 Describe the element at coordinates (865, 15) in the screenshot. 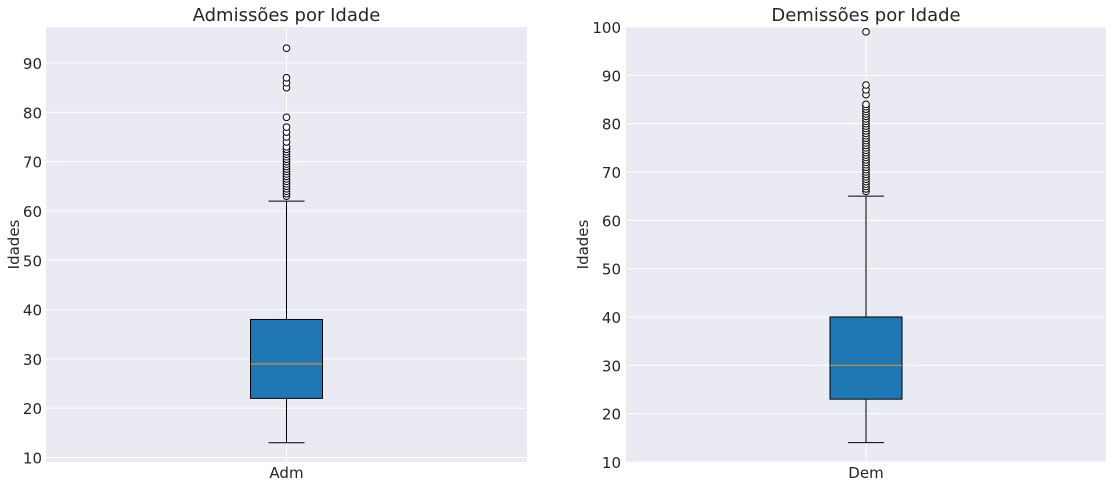

I see `chart-title: Demissões por Idade` at that location.